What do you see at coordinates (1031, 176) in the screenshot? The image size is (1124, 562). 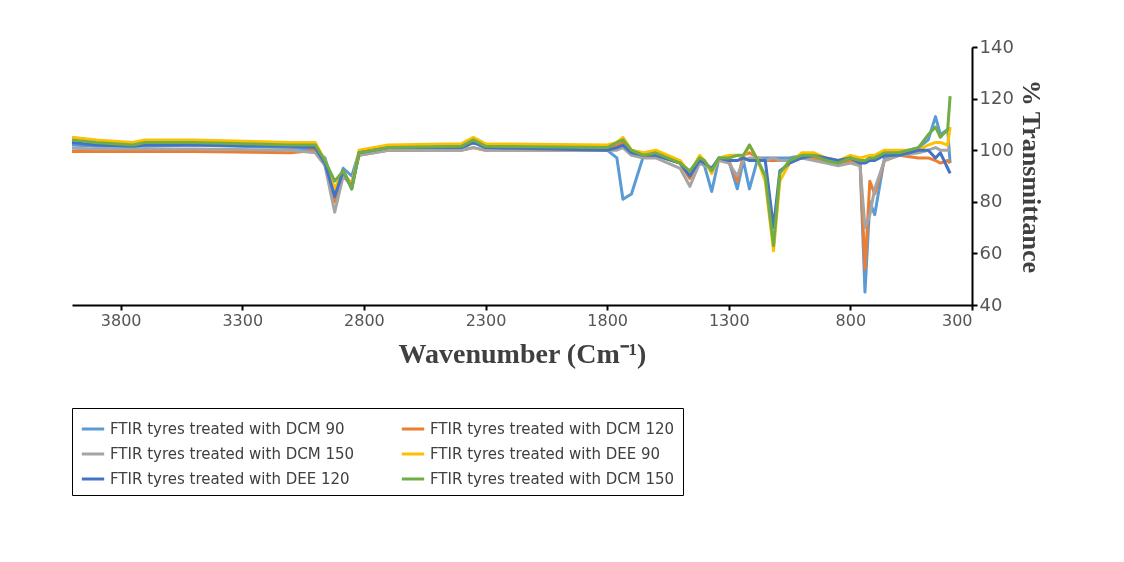 I see `y-axis-title: % Transmittance` at bounding box center [1031, 176].